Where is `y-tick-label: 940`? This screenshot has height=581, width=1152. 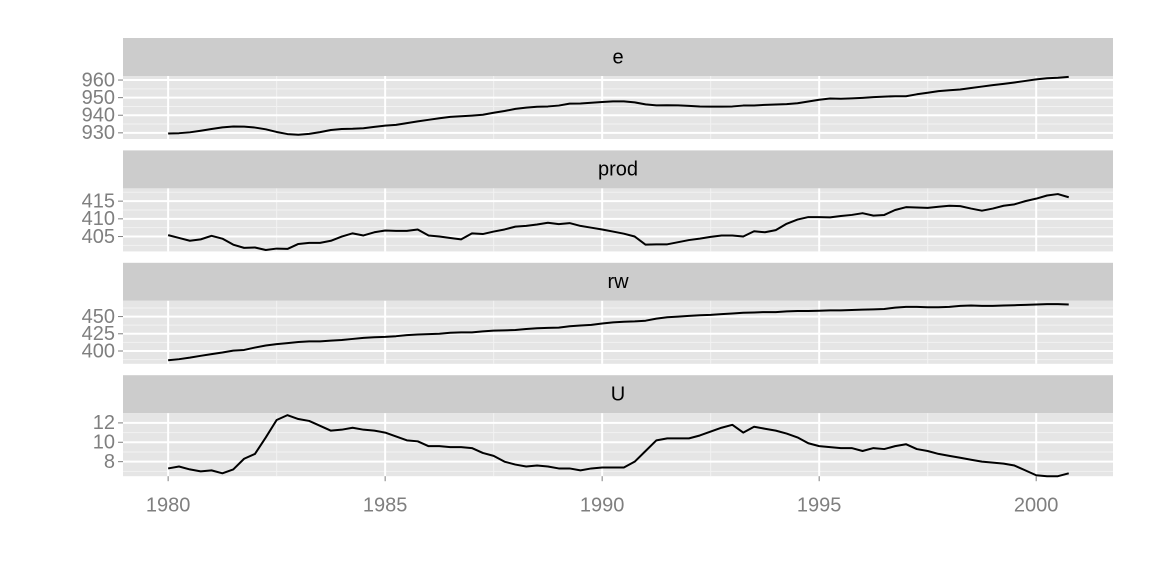 y-tick-label: 940 is located at coordinates (98, 116).